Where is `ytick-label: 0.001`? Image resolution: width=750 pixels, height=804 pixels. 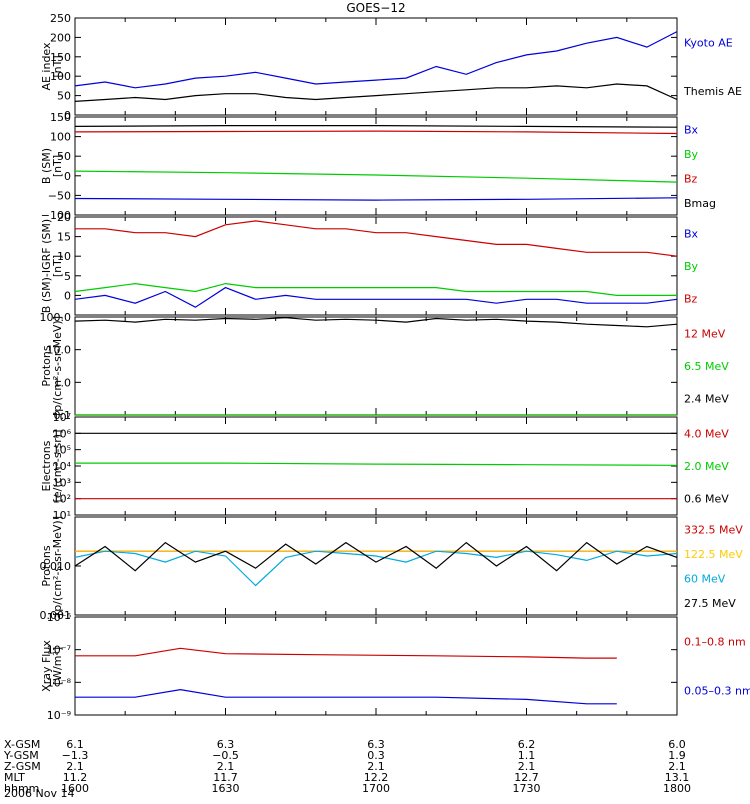
ytick-label: 0.001 is located at coordinates (56, 615).